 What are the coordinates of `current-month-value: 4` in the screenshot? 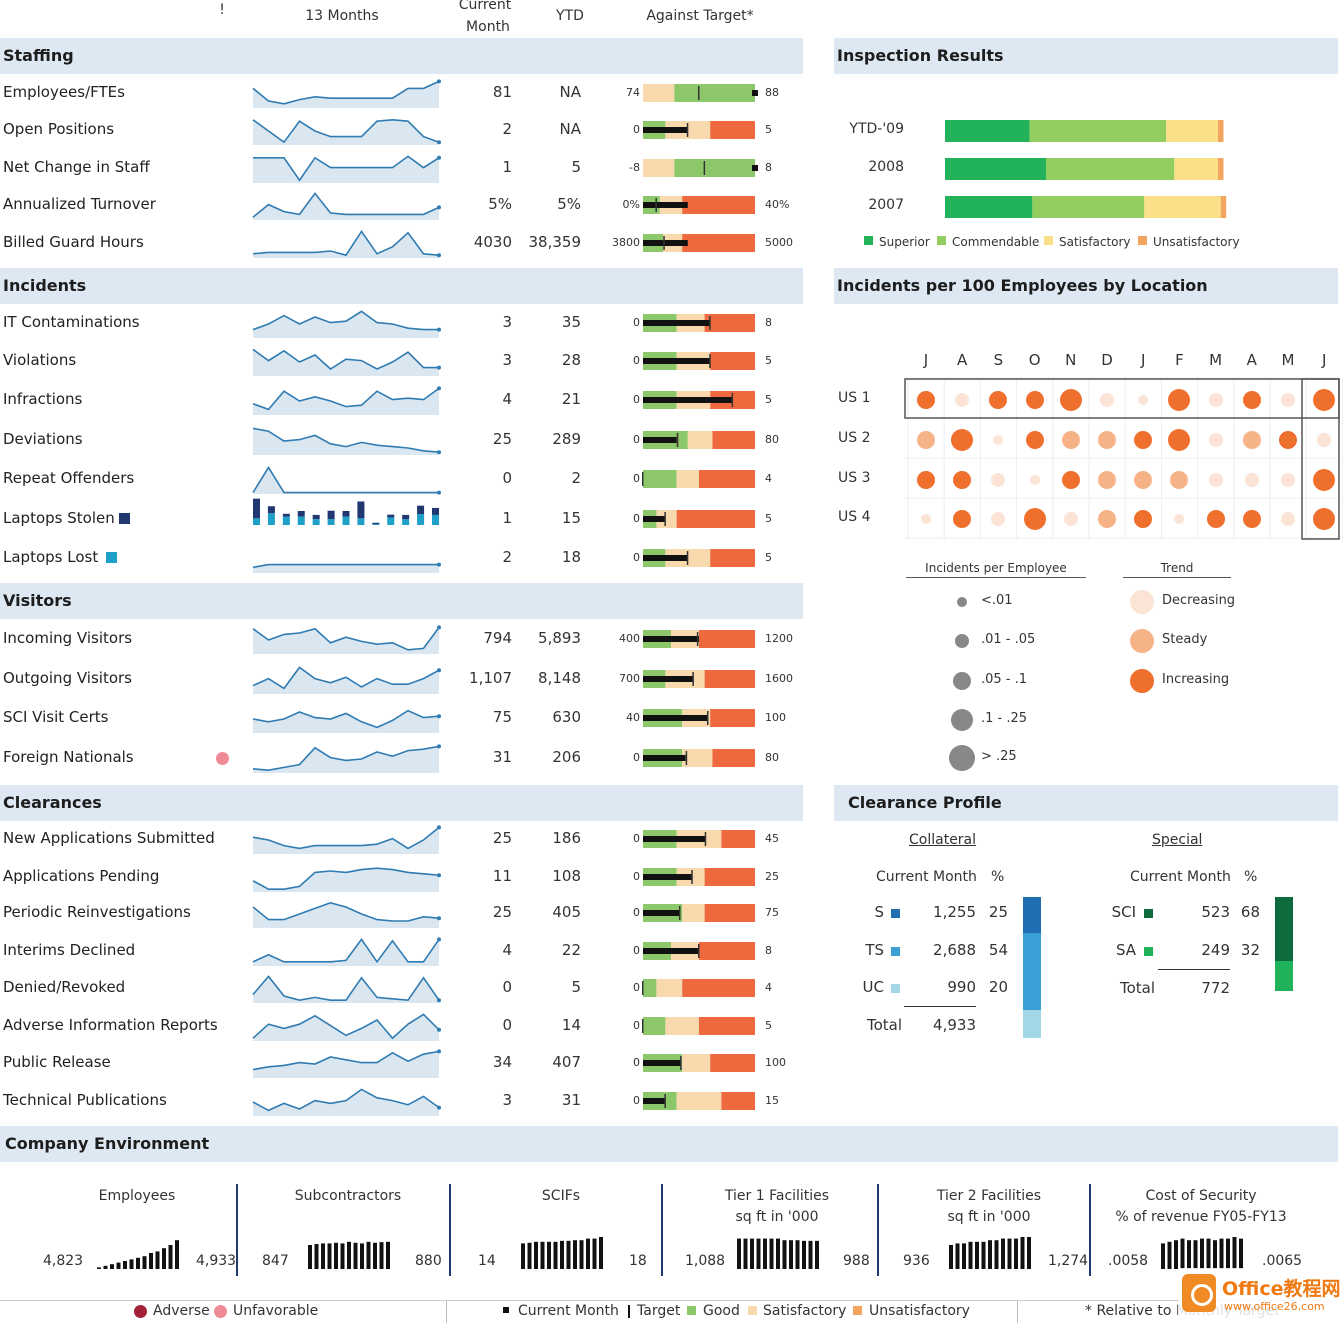 It's located at (507, 950).